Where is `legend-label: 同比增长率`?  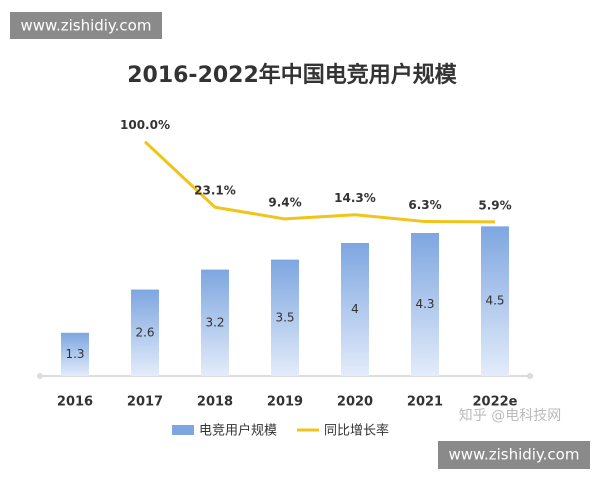
legend-label: 同比增长率 is located at coordinates (356, 431).